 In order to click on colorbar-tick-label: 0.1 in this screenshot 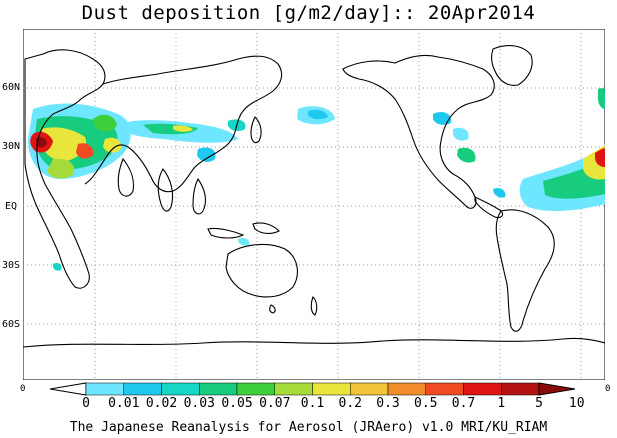, I will do `click(312, 403)`.